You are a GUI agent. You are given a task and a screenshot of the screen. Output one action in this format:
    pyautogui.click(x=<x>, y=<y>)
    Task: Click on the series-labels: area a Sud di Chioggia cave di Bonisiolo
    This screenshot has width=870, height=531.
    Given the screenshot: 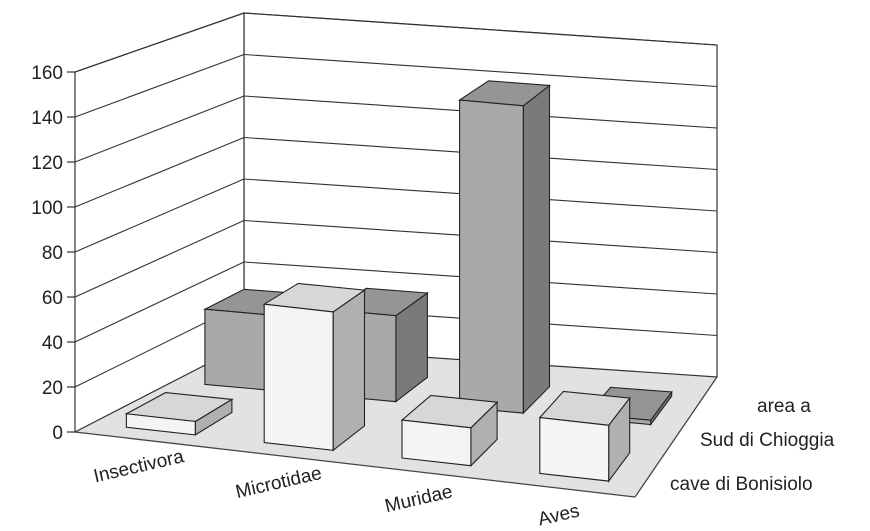 What is the action you would take?
    pyautogui.click(x=752, y=445)
    